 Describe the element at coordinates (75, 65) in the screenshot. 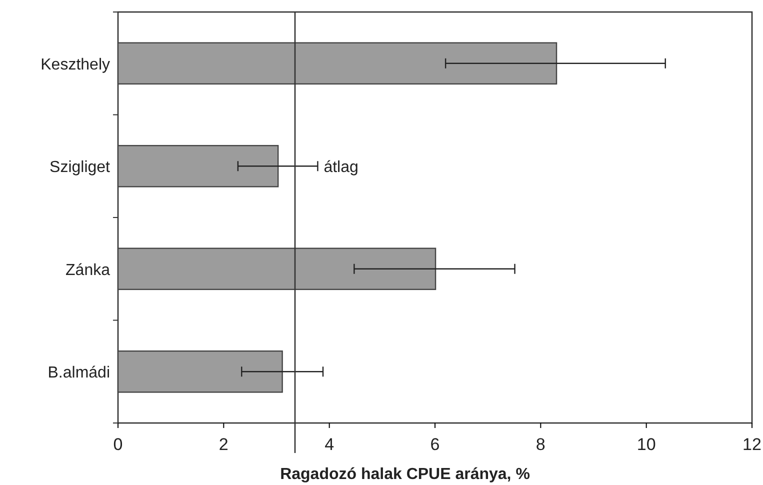

I see `y-tick-label: Keszthely` at that location.